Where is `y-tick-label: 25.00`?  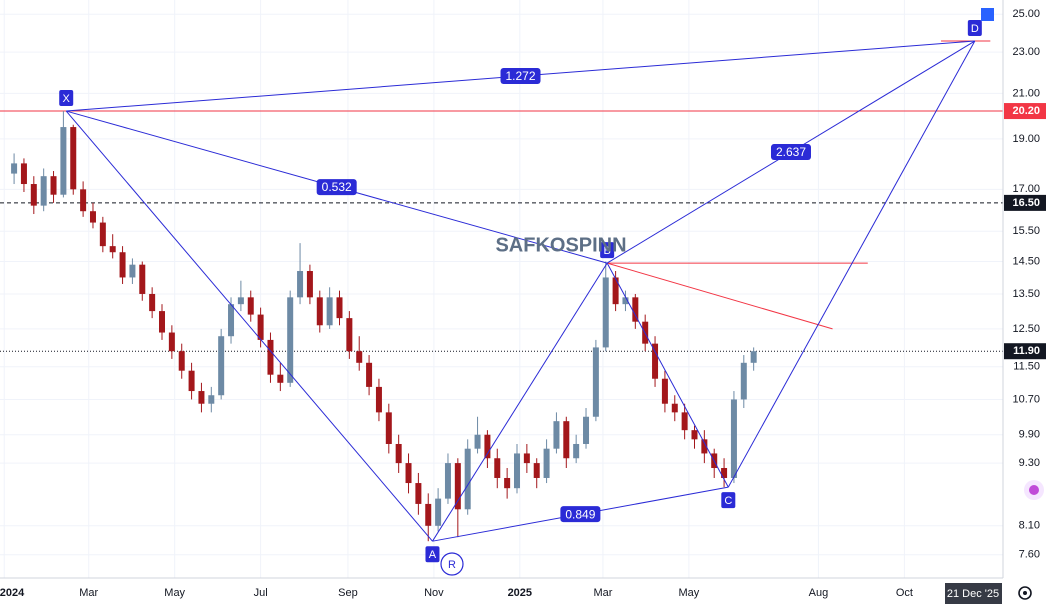
y-tick-label: 25.00 is located at coordinates (1026, 14).